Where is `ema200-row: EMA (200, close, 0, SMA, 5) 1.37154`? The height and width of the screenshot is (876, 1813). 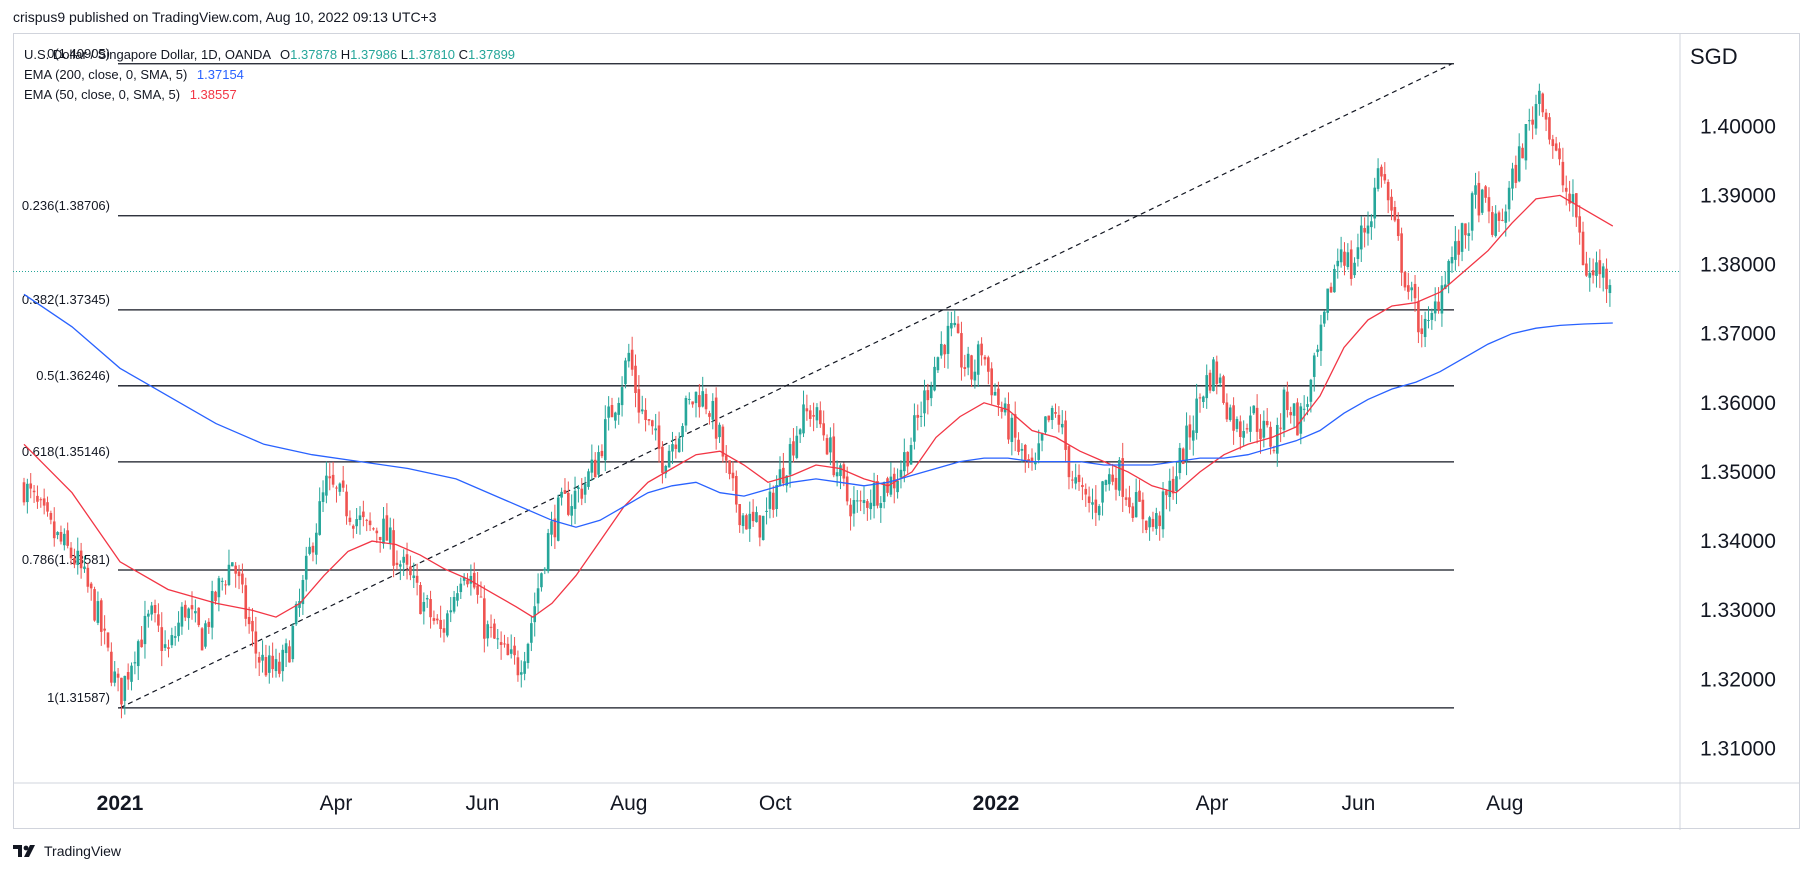
ema200-row: EMA (200, close, 0, SMA, 5) 1.37154 is located at coordinates (269, 75).